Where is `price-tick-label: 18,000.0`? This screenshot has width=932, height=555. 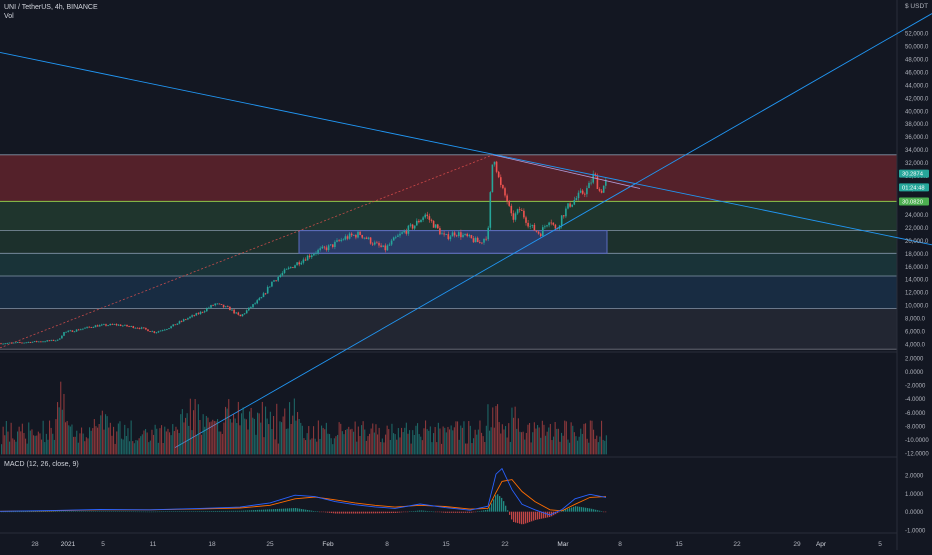 price-tick-label: 18,000.0 is located at coordinates (917, 255).